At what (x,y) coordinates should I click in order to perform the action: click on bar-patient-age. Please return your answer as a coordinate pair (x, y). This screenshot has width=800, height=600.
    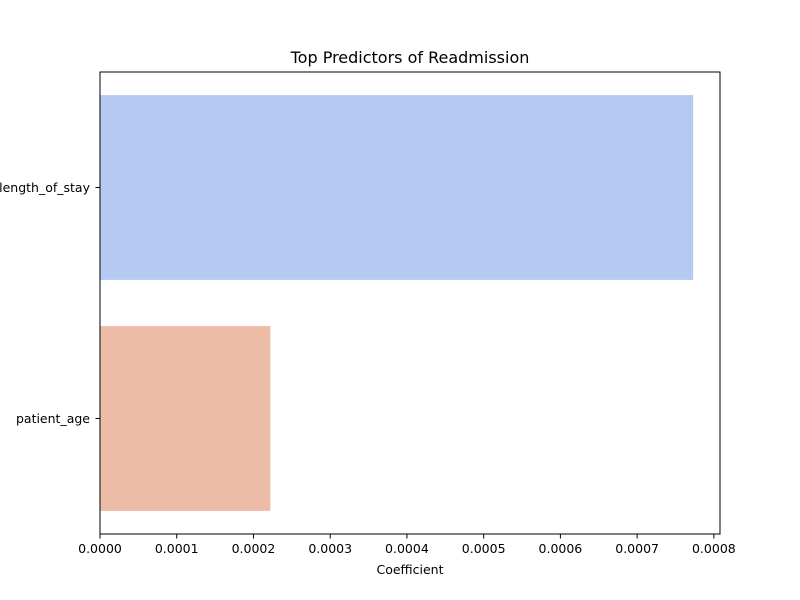
    Looking at the image, I should click on (185, 418).